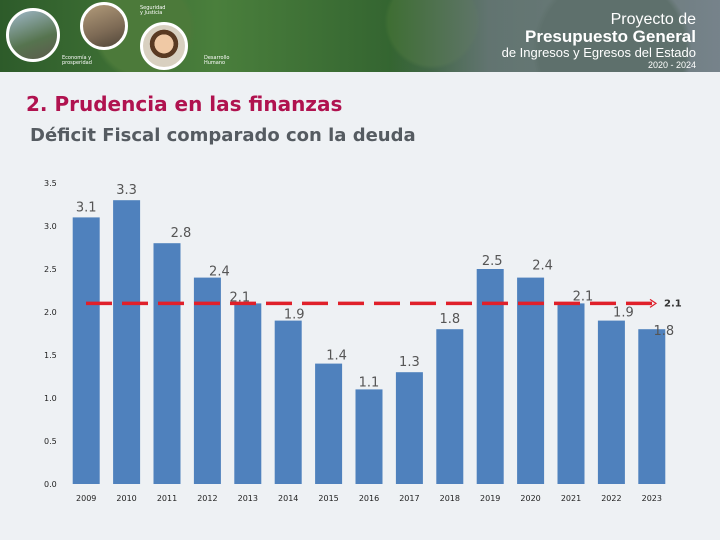 The width and height of the screenshot is (720, 540). Describe the element at coordinates (673, 303) in the screenshot. I see `reference-label: 2.1` at that location.